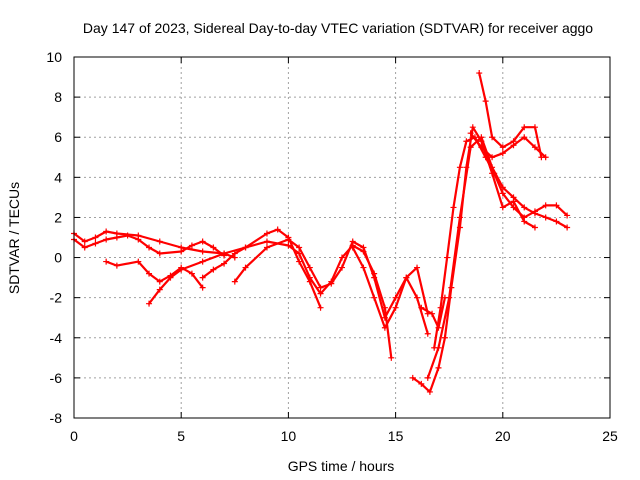 The height and width of the screenshot is (480, 640). What do you see at coordinates (58, 217) in the screenshot?
I see `y-tick-label: 2` at bounding box center [58, 217].